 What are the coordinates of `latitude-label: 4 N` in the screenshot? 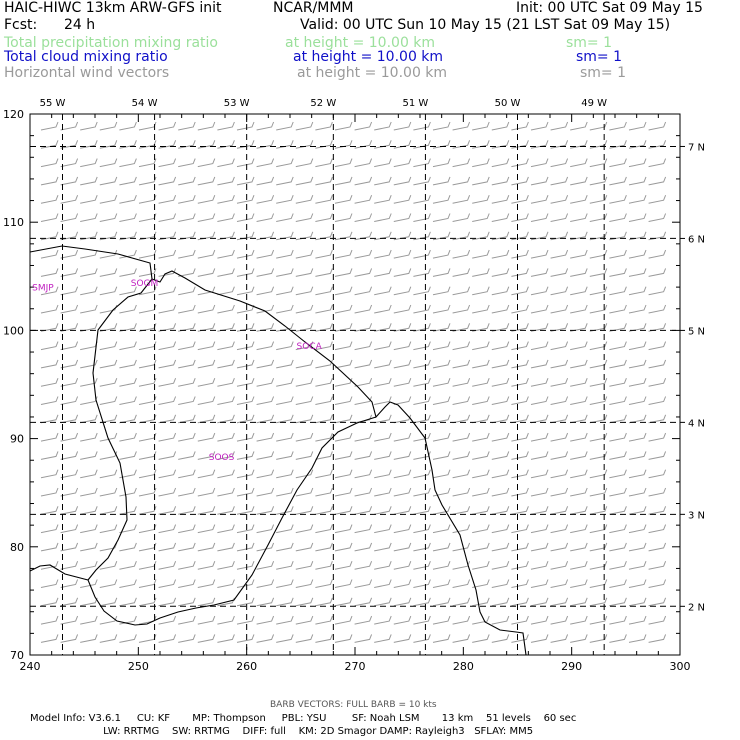 It's located at (696, 423).